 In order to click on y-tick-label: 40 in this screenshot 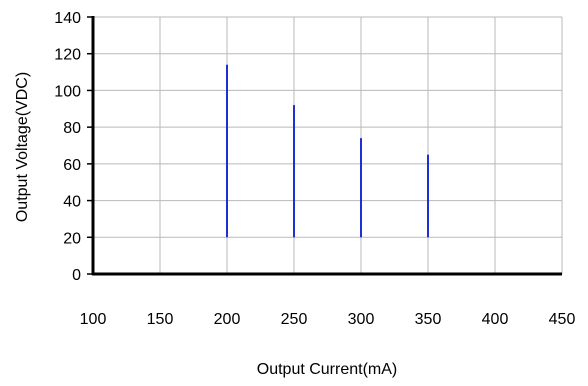, I will do `click(72, 202)`.